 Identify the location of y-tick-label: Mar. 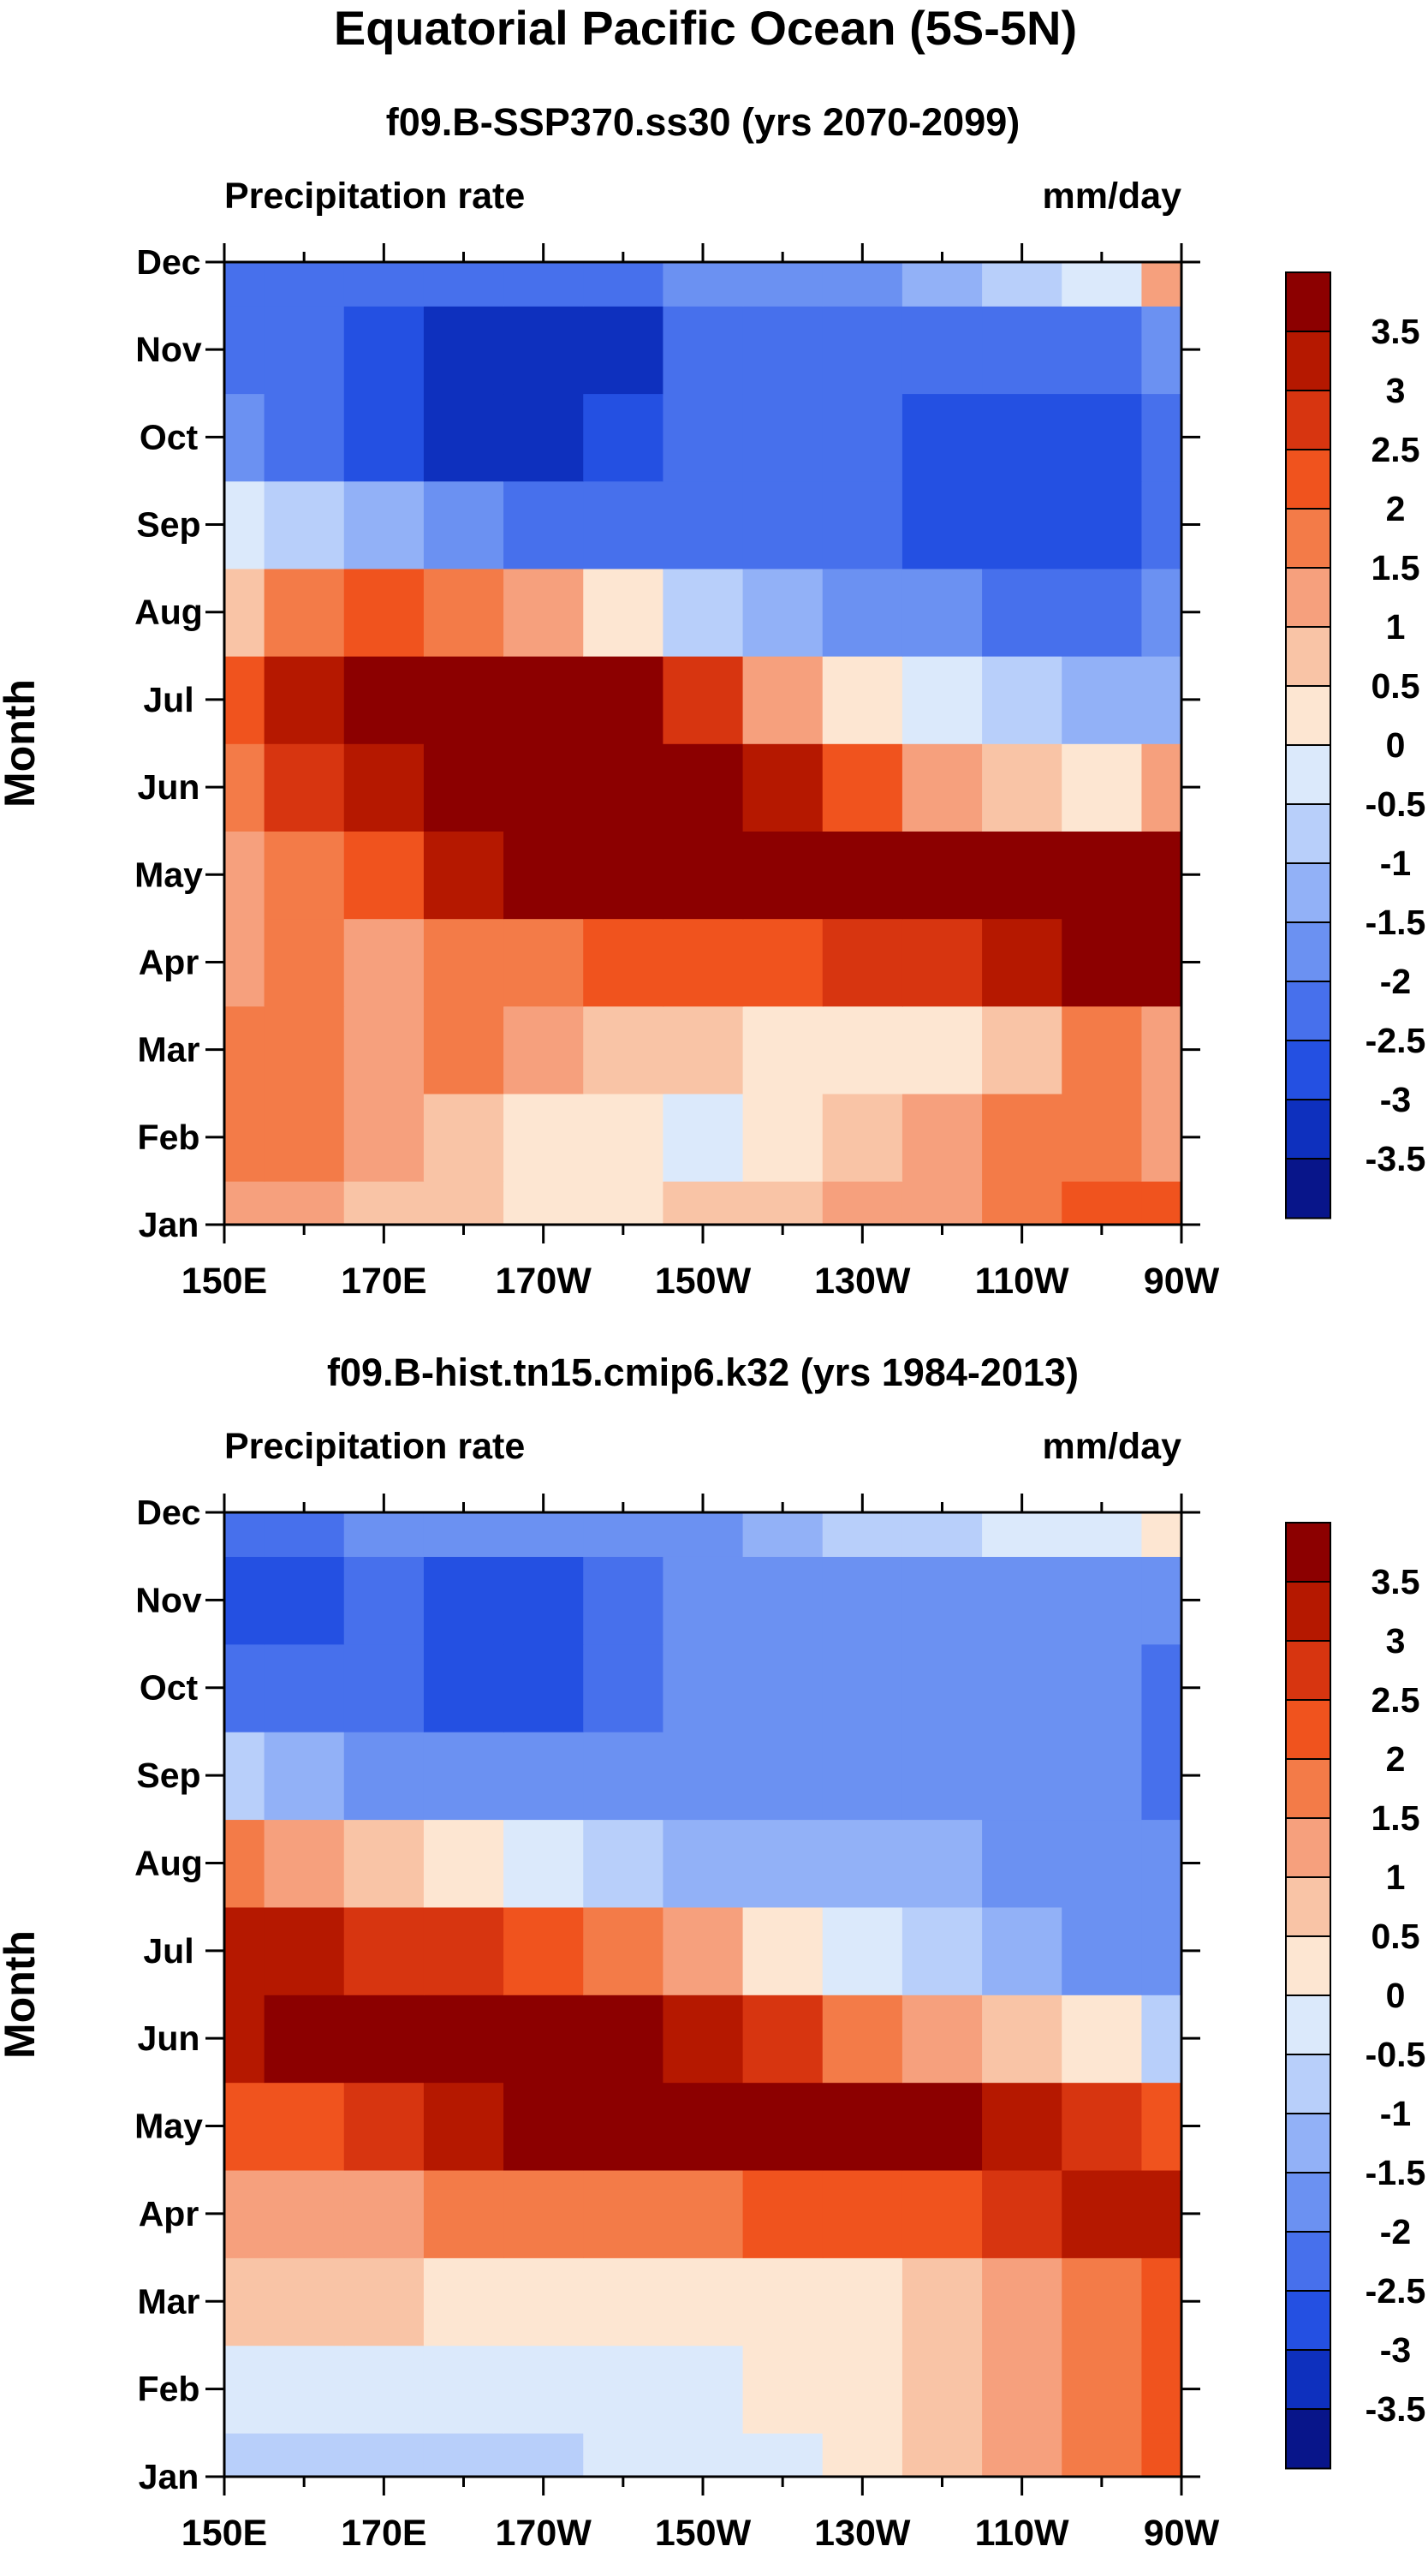
(169, 2301).